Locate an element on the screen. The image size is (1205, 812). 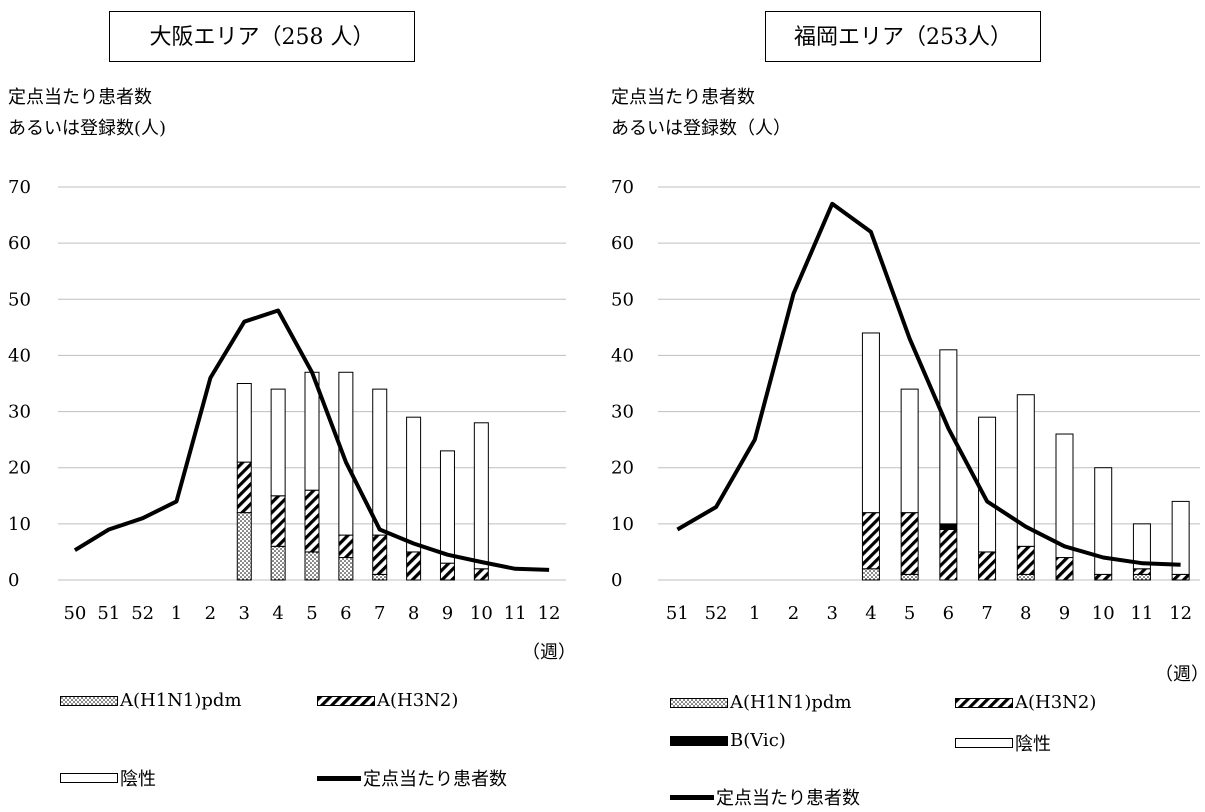
osaka-x-tick-label: 5 is located at coordinates (311, 613).